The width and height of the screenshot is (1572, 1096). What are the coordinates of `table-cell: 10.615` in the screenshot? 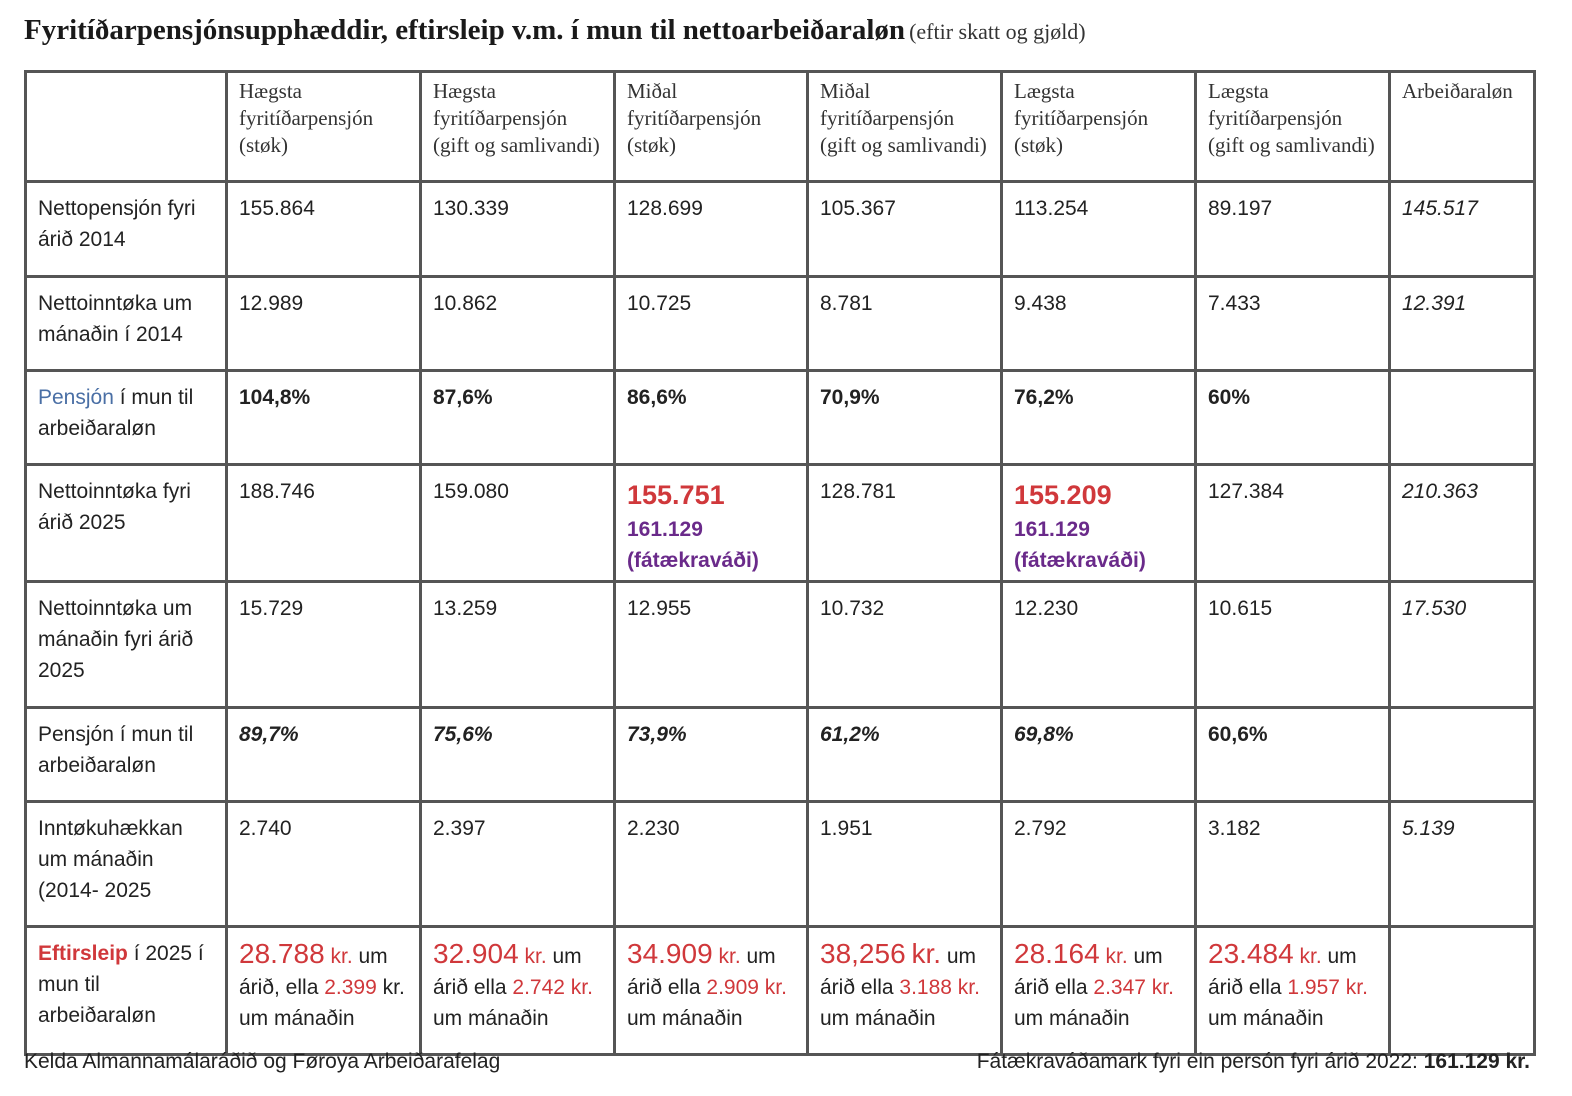 It's located at (1292, 644).